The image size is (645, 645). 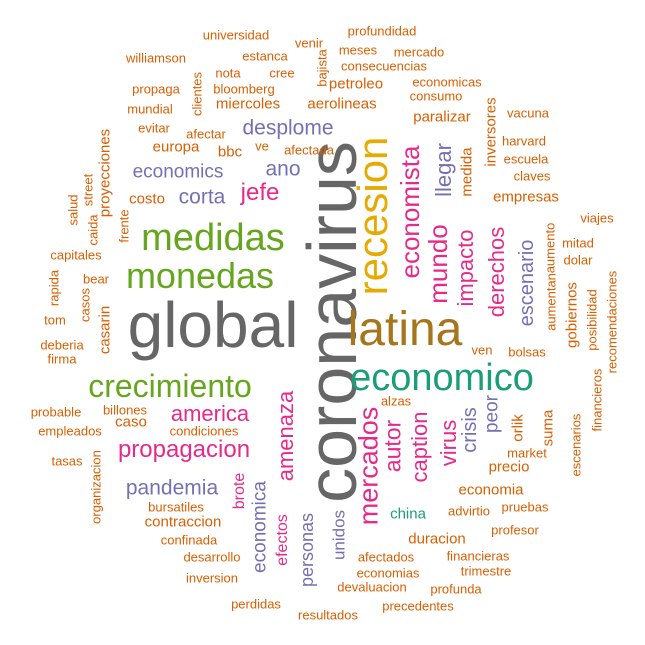 I want to click on word-probable: probable, so click(x=56, y=412).